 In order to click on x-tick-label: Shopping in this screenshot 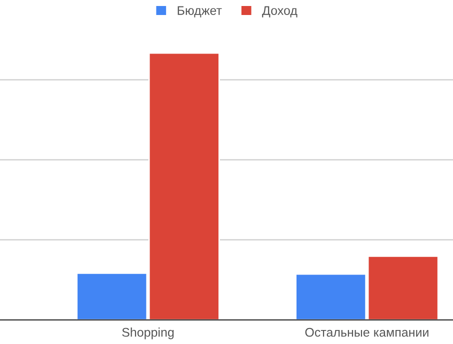, I will do `click(148, 334)`.